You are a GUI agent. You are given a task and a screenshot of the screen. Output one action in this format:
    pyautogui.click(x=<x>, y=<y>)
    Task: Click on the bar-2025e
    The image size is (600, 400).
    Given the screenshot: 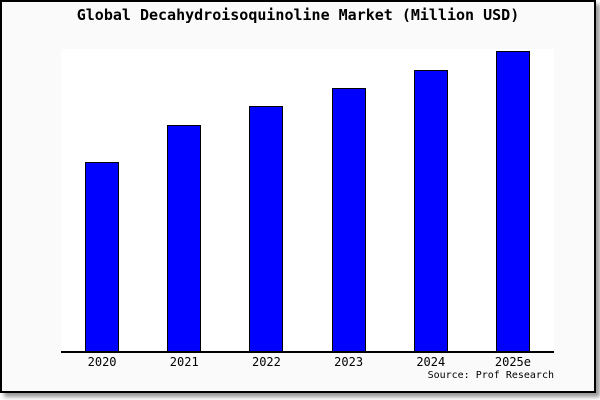 What is the action you would take?
    pyautogui.click(x=512, y=201)
    